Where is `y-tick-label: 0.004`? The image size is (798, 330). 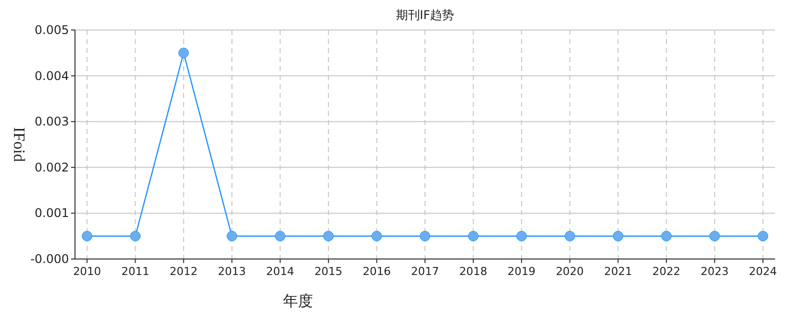 y-tick-label: 0.004 is located at coordinates (51, 75).